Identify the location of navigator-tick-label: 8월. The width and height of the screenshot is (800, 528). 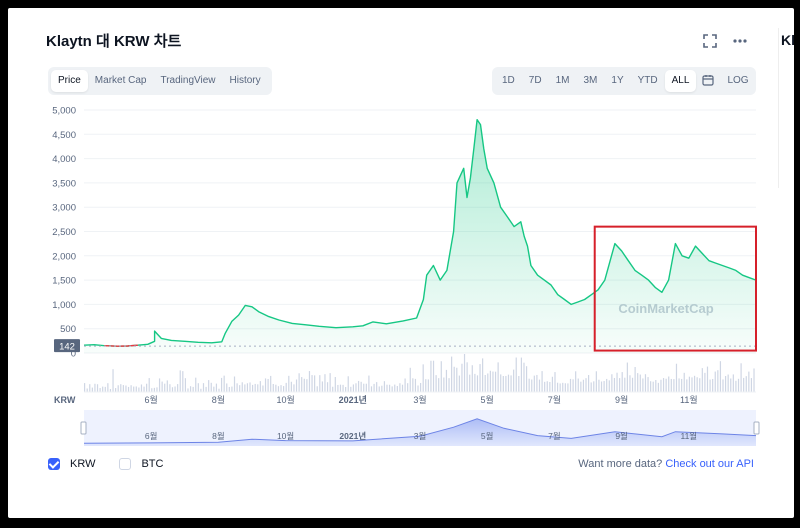
(218, 436).